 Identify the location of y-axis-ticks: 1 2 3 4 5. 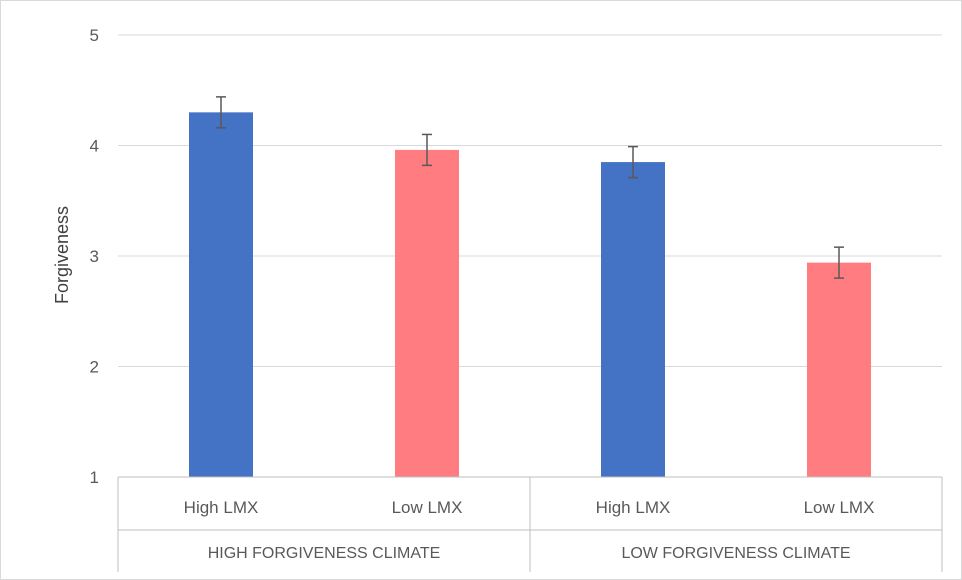
(94, 256).